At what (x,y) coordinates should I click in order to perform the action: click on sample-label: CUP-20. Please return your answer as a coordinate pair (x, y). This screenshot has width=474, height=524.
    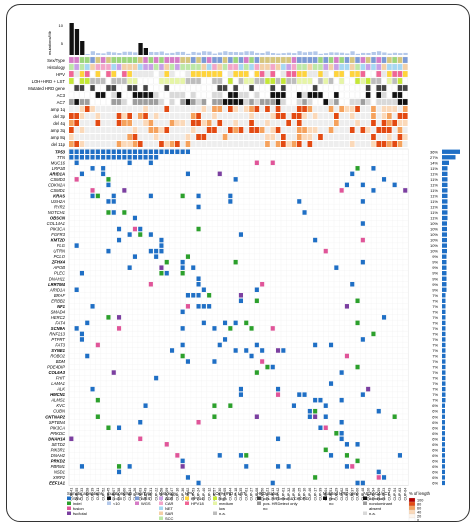
    Looking at the image, I should click on (368, 494).